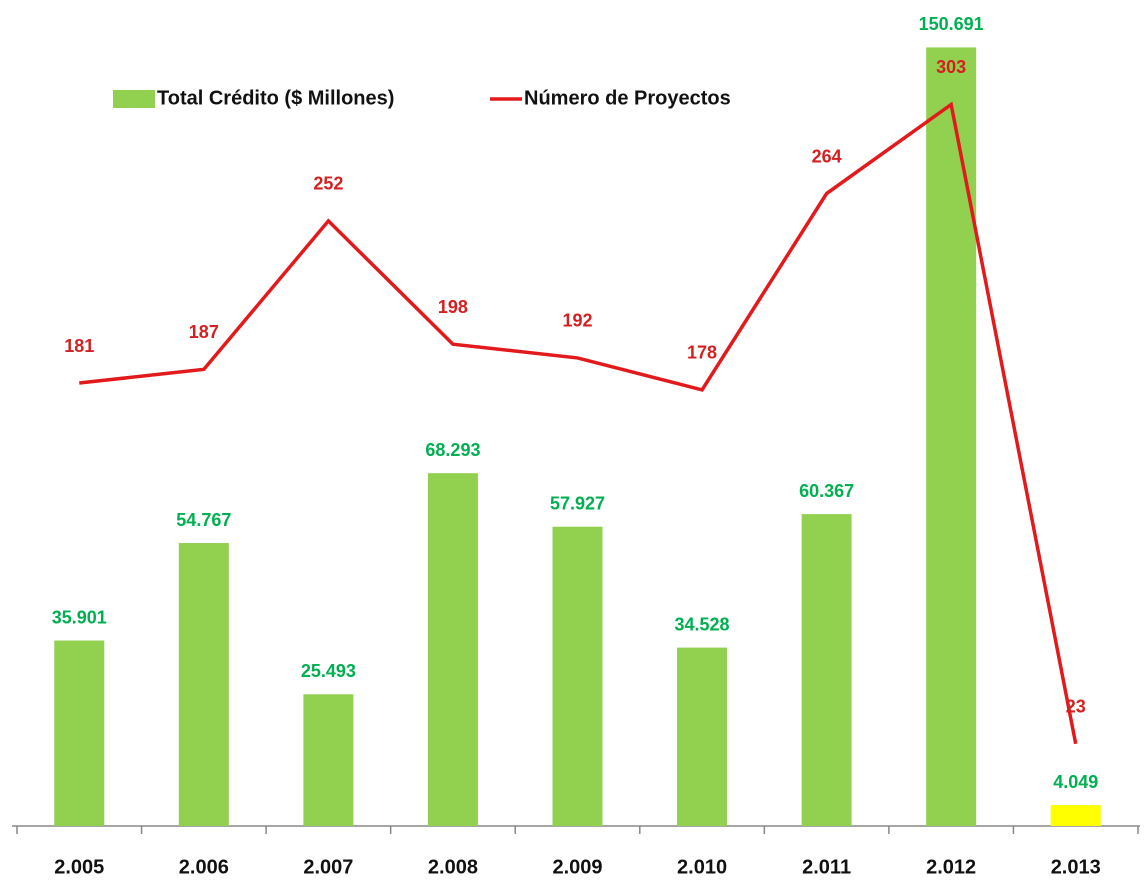 The height and width of the screenshot is (881, 1144). I want to click on bar-value-label: 25.493, so click(328, 671).